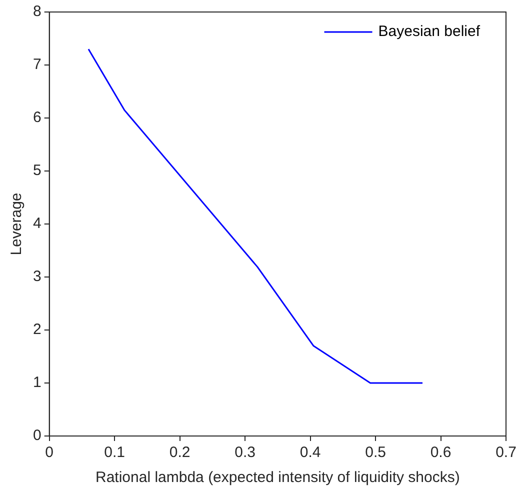  I want to click on y-tick-label: 8, so click(37, 11).